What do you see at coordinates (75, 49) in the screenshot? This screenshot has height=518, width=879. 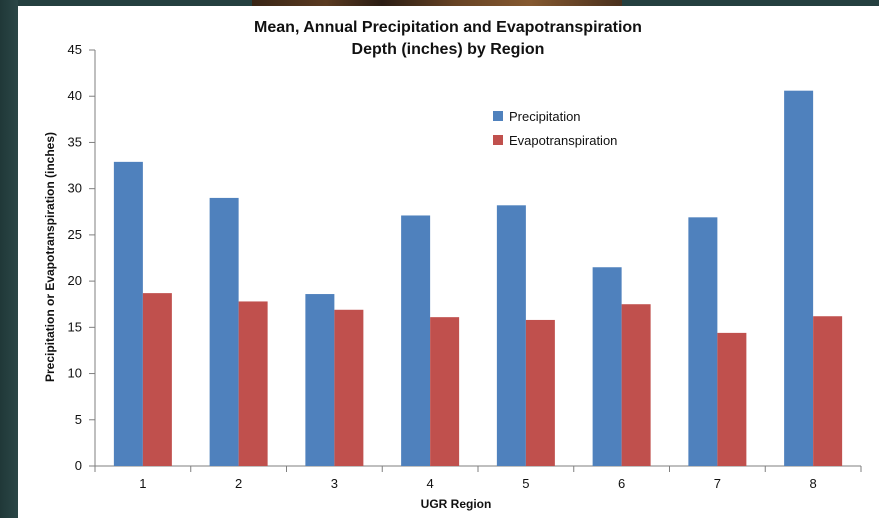 I see `y-tick-label: 45` at bounding box center [75, 49].